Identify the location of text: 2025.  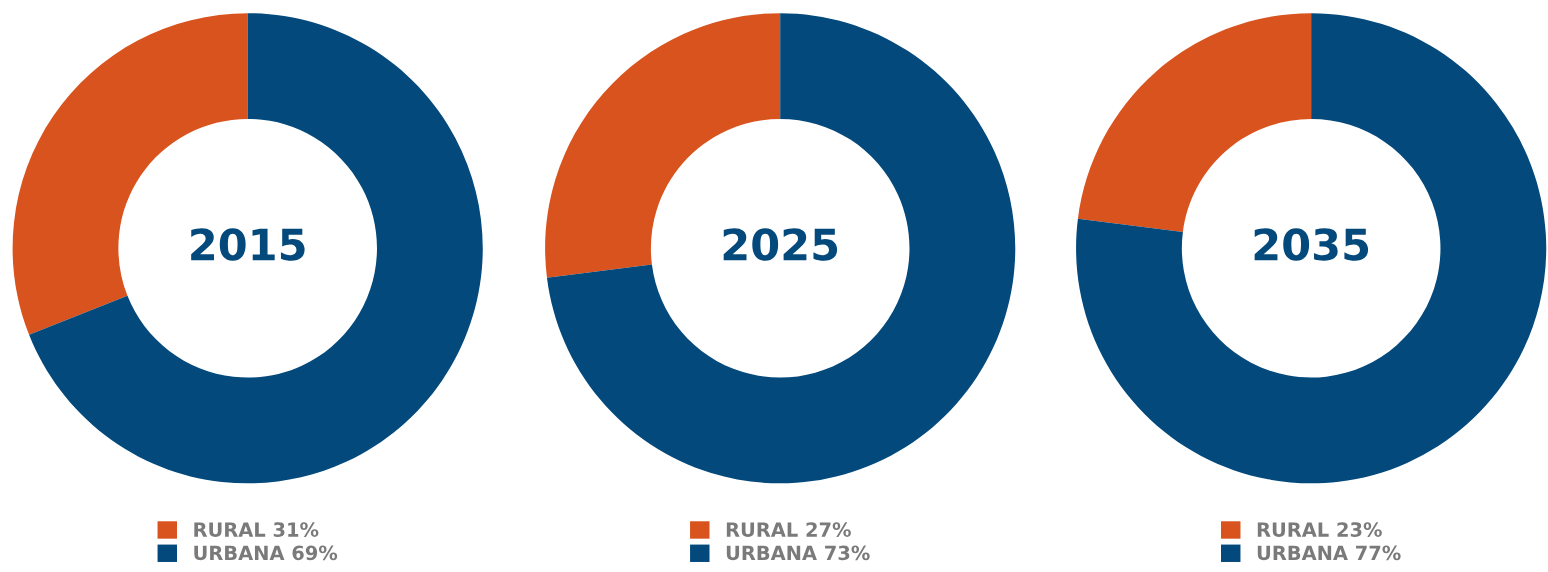
(780, 244).